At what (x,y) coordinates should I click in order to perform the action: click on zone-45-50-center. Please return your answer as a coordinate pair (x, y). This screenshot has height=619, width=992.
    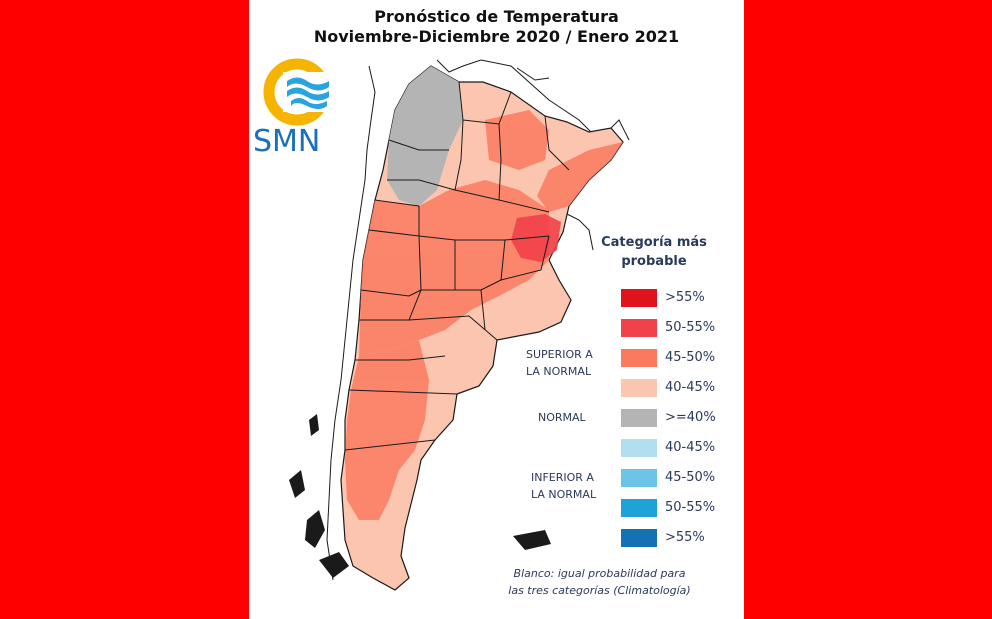
    Looking at the image, I should click on (447, 350).